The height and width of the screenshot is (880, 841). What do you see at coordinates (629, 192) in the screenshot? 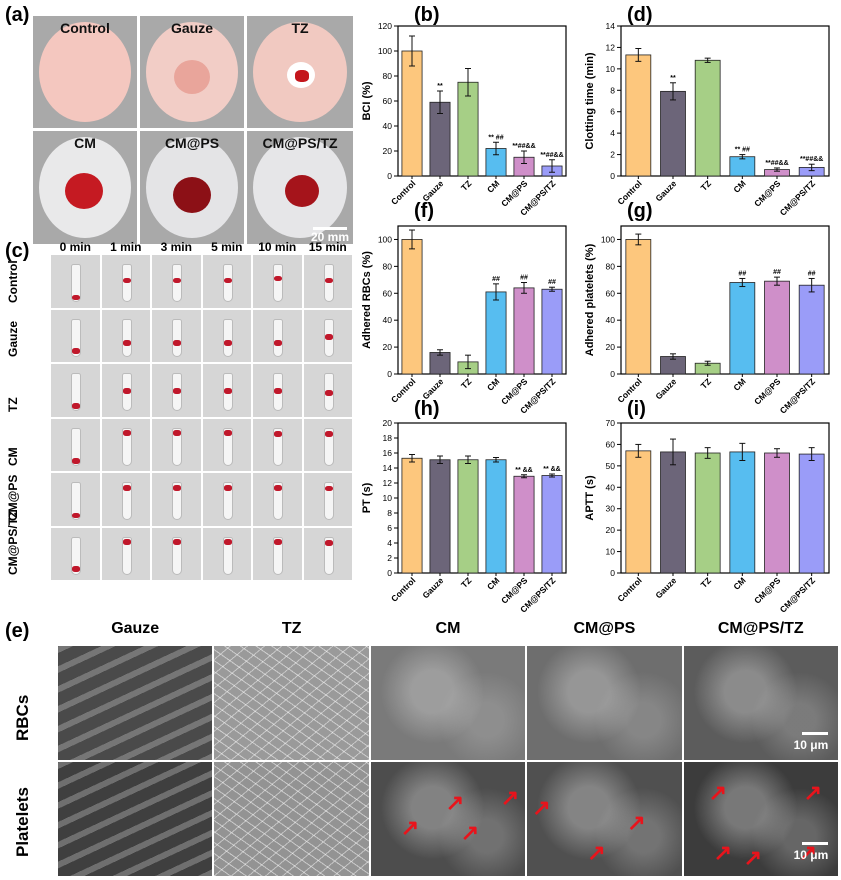
I see `x-tick-label: Control` at bounding box center [629, 192].